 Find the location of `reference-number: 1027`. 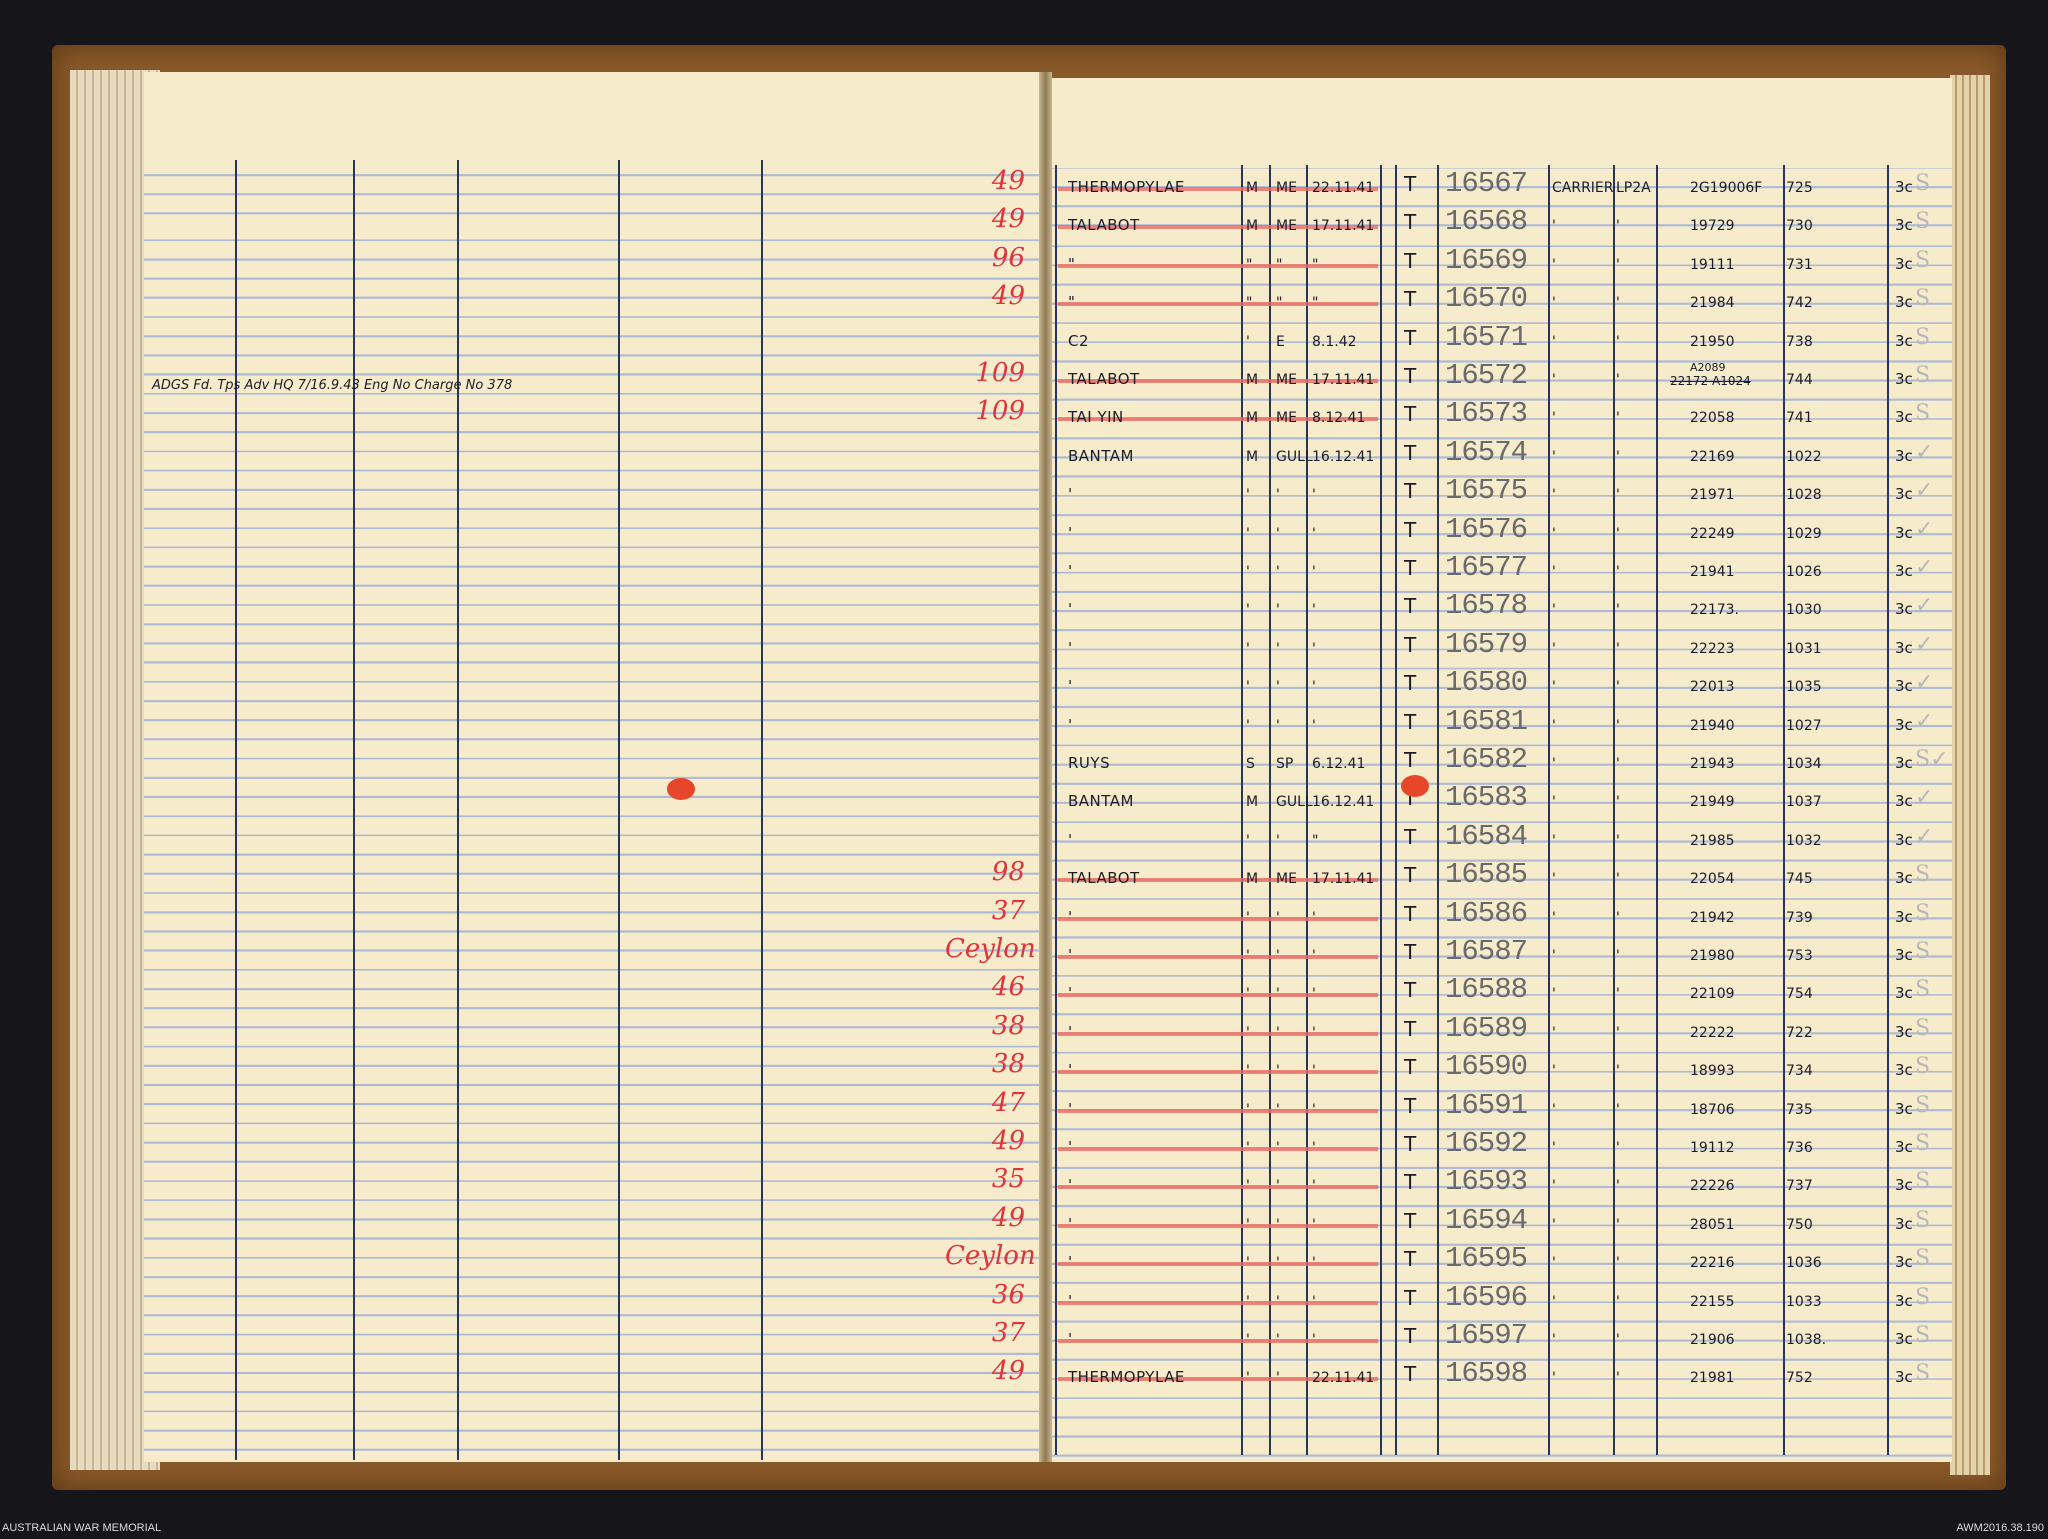

reference-number: 1027 is located at coordinates (1804, 725).